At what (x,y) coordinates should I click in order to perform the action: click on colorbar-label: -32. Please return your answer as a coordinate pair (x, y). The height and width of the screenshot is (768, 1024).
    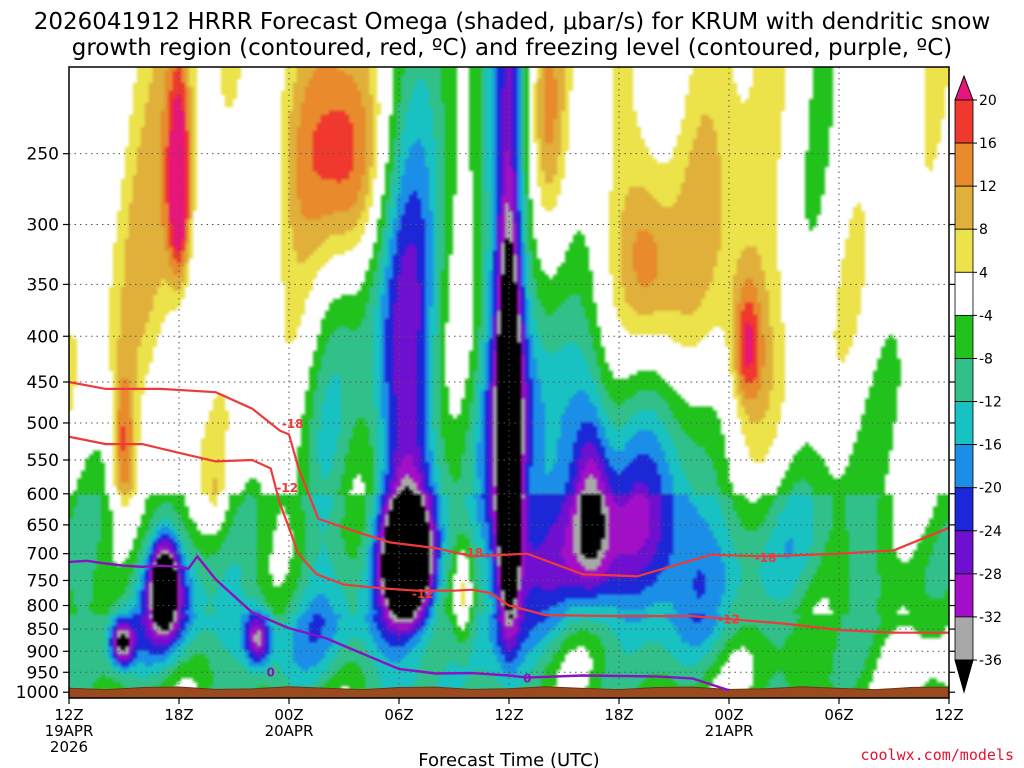
    Looking at the image, I should click on (990, 618).